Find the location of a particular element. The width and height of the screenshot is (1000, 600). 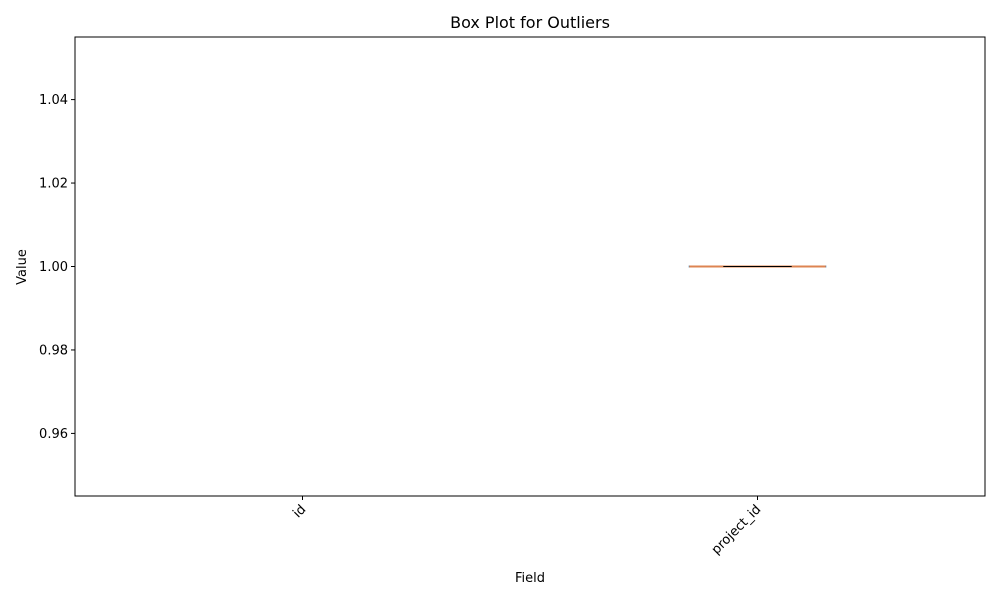

y-tick-label: 1.00 is located at coordinates (53, 267).